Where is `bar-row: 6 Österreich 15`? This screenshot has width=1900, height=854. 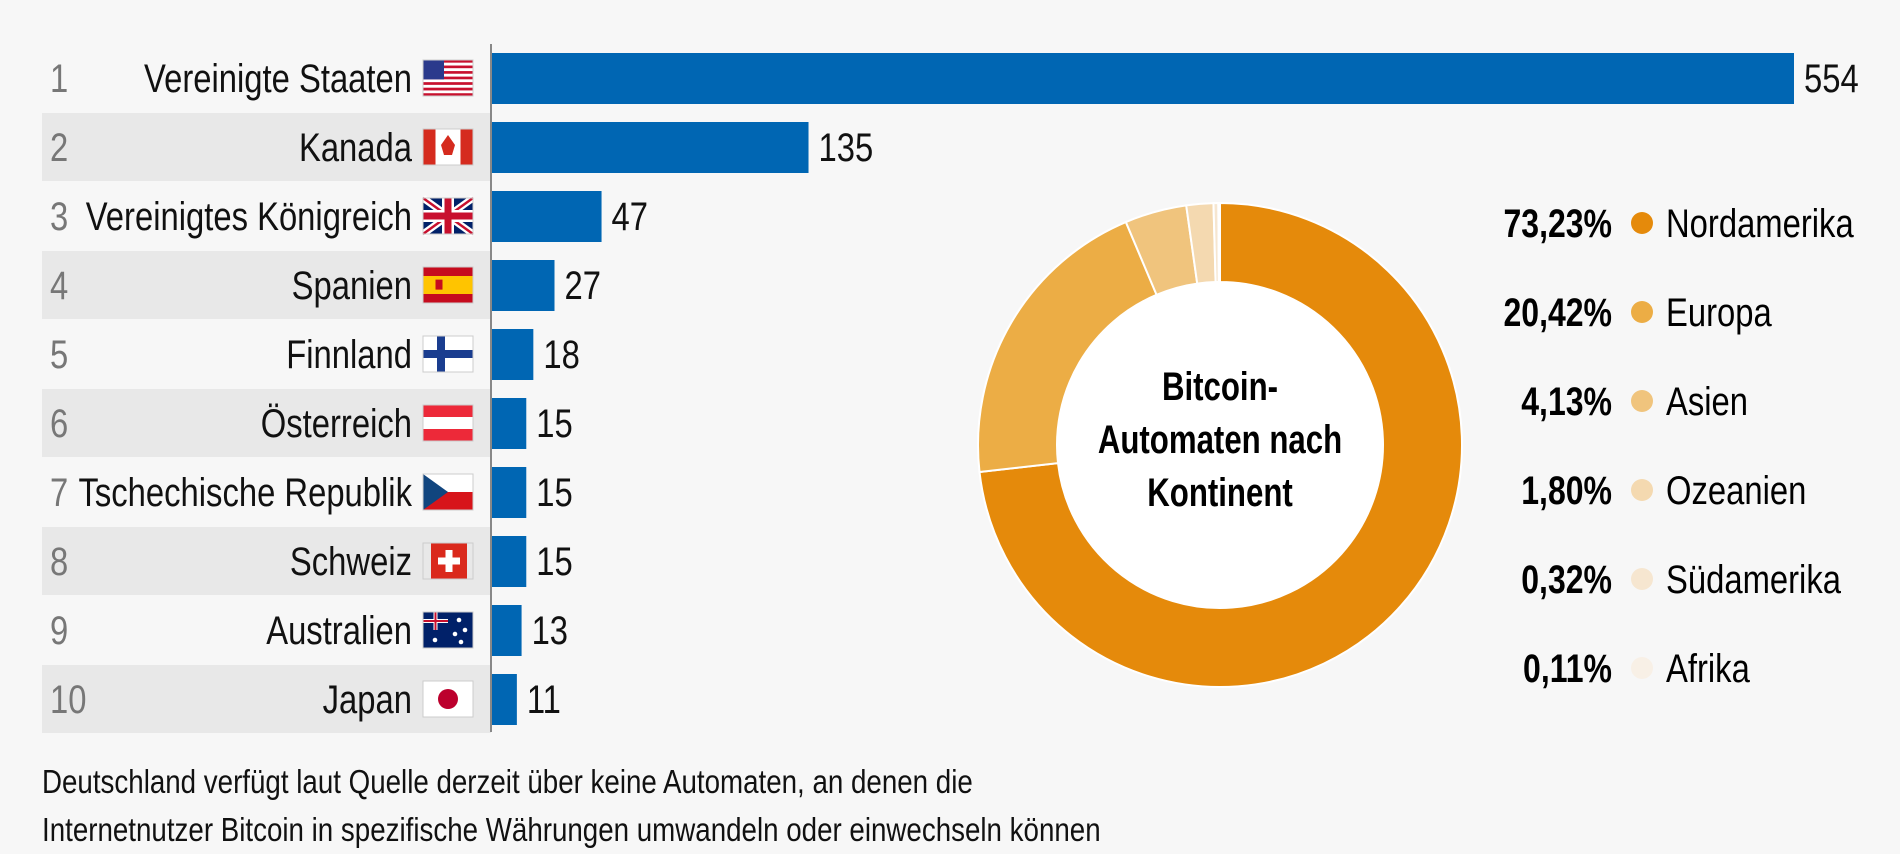 bar-row: 6 Österreich 15 is located at coordinates (307, 423).